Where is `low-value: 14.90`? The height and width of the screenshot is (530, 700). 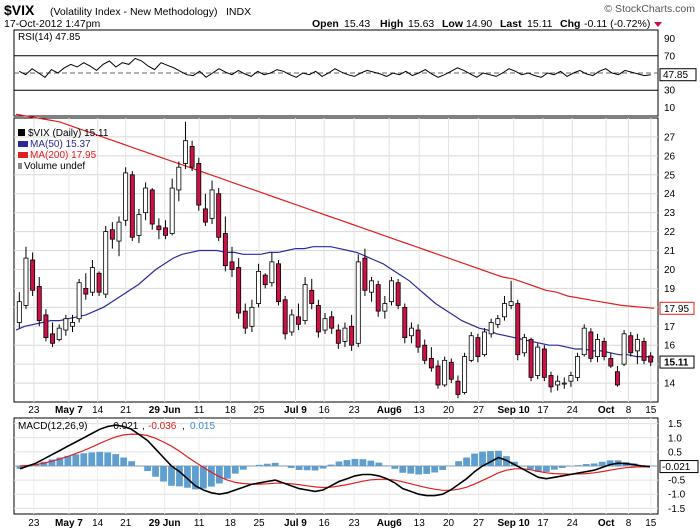
low-value: 14.90 is located at coordinates (479, 24).